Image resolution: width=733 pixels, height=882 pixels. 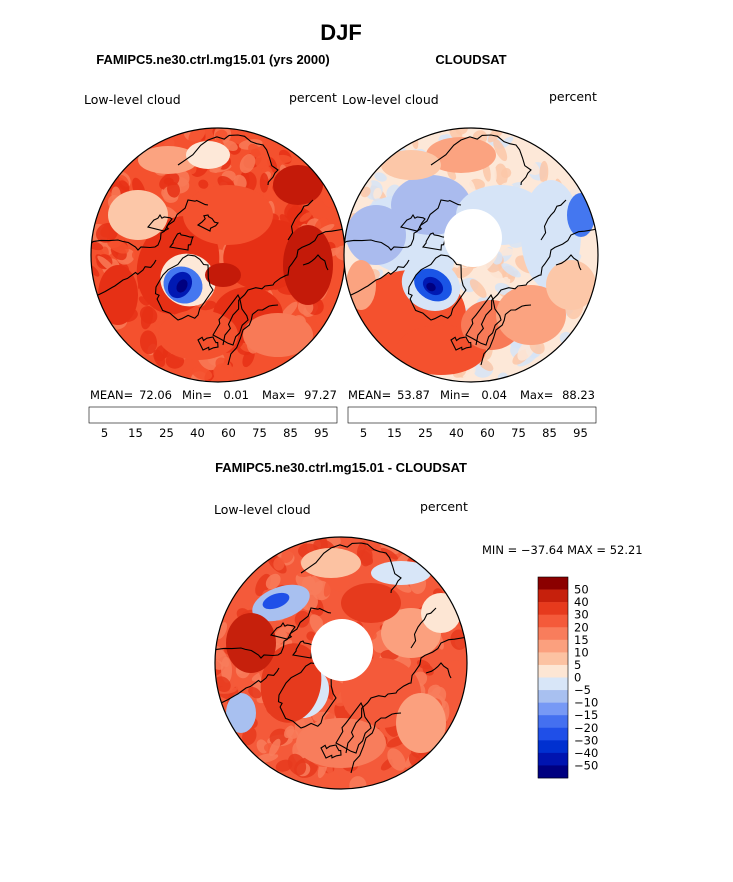 What do you see at coordinates (581, 590) in the screenshot?
I see `difference-colorbar-tick-label: 50` at bounding box center [581, 590].